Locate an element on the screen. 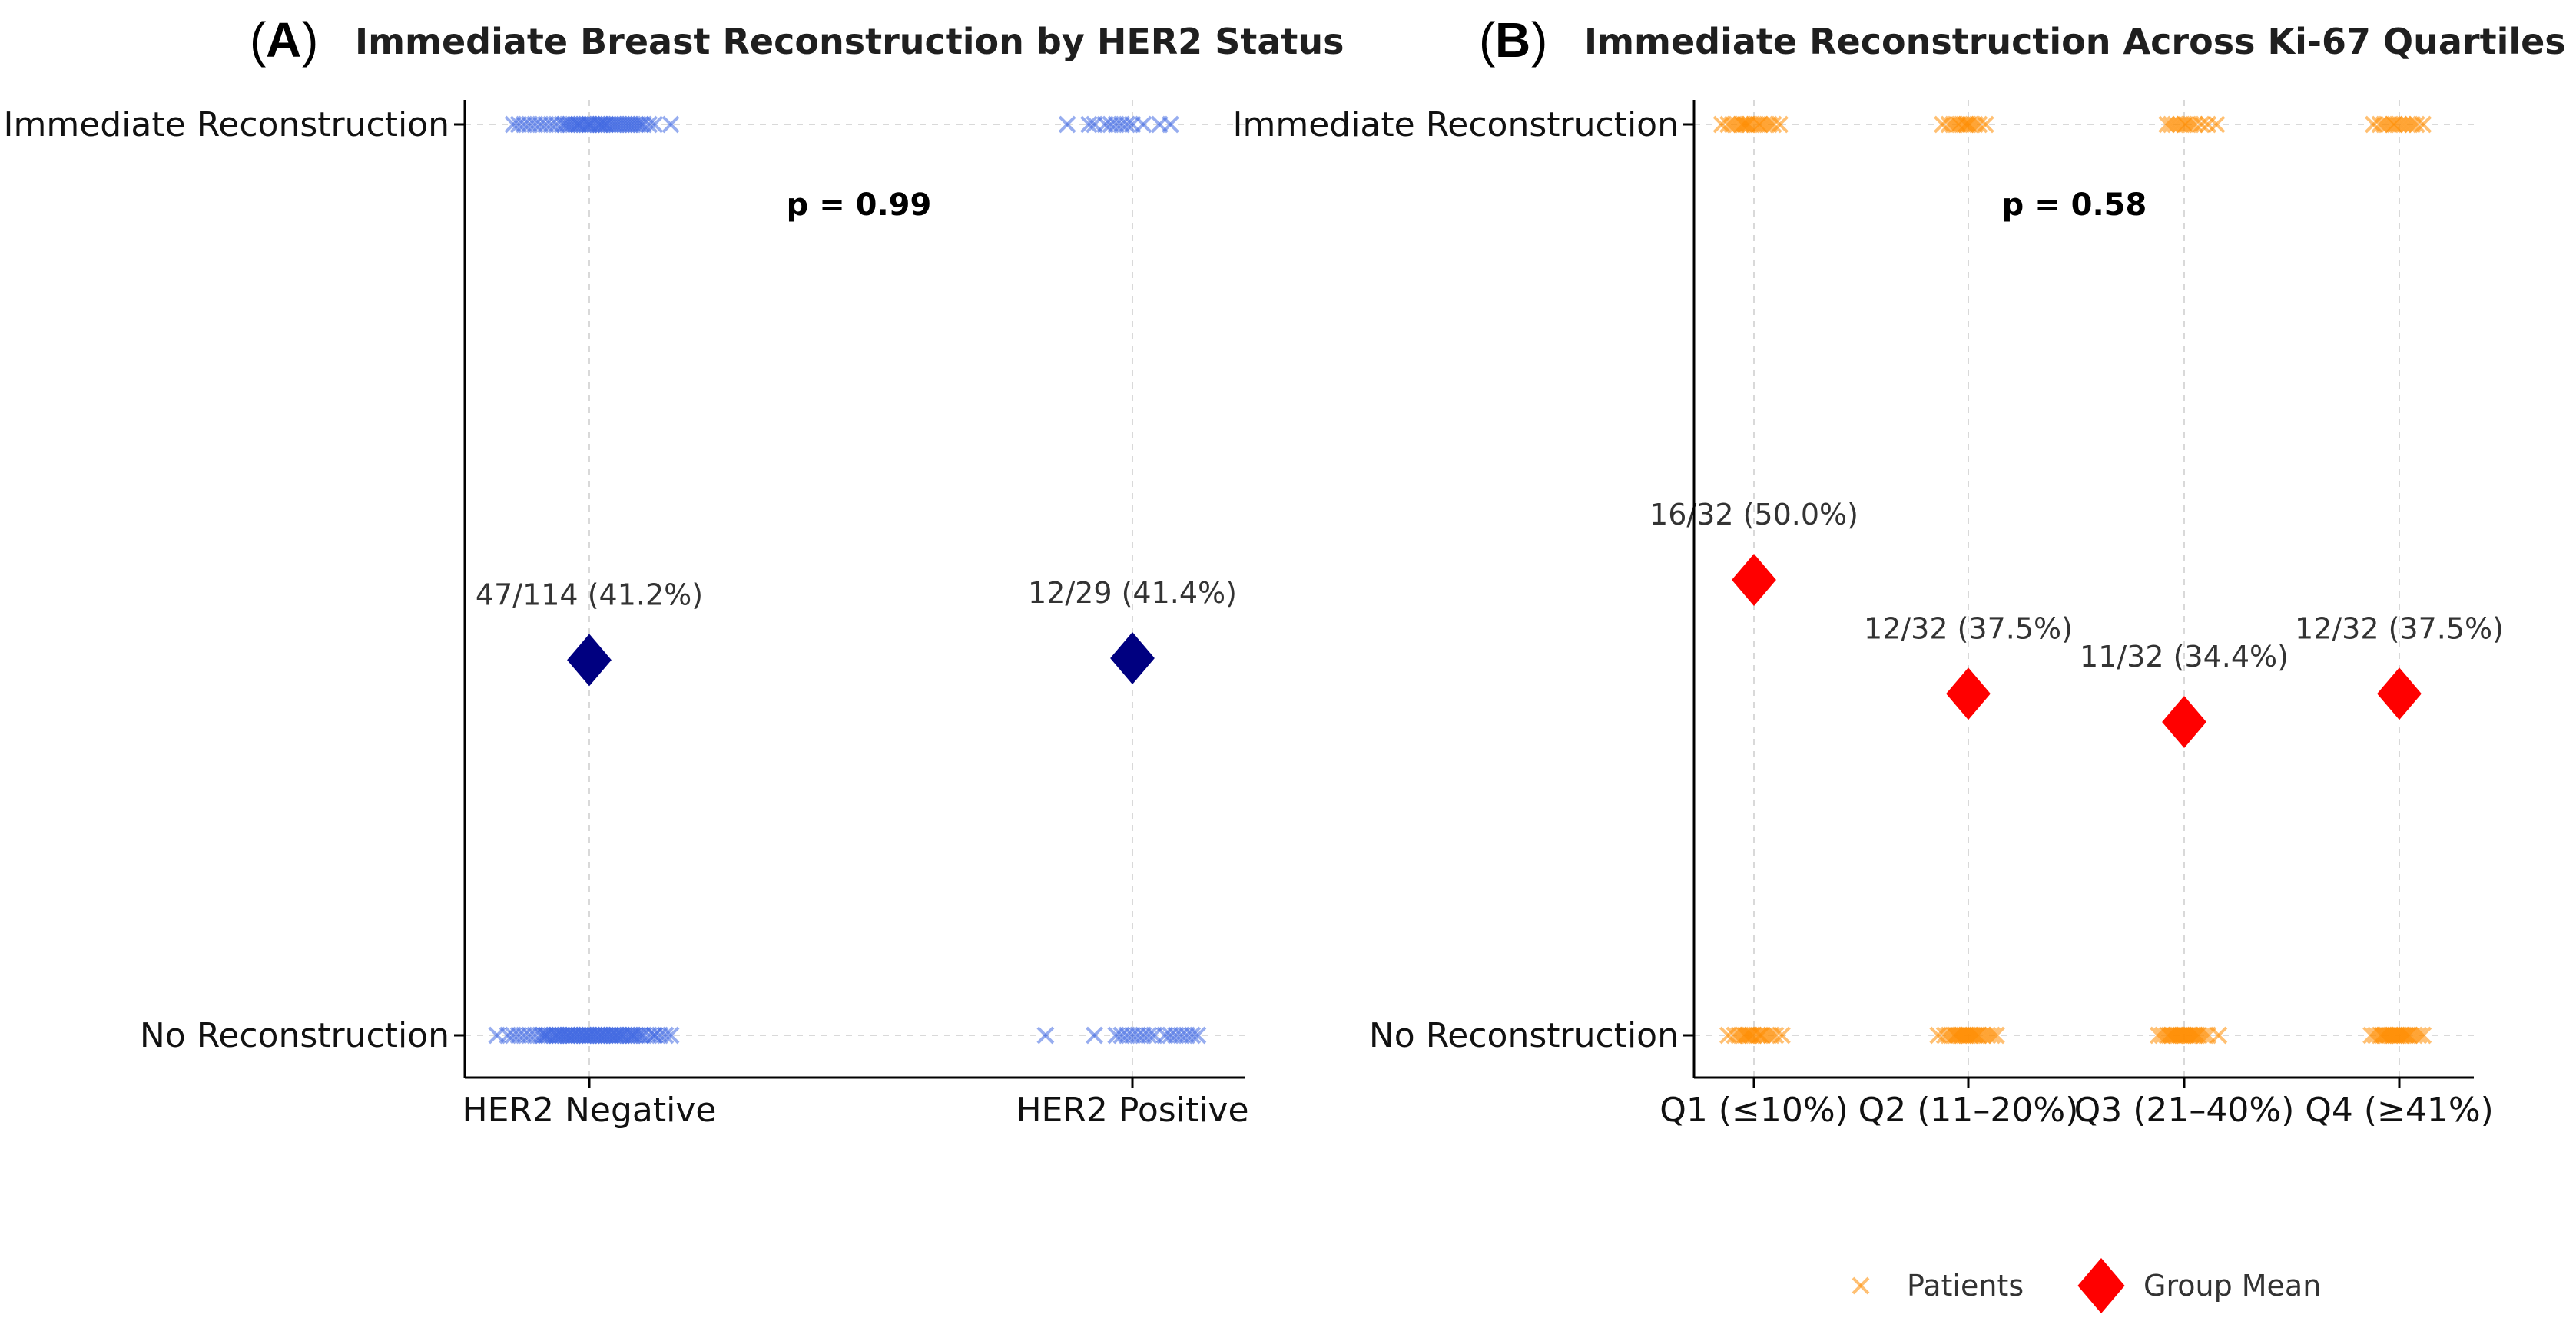 The height and width of the screenshot is (1341, 2576). legend-patients-label: Patients is located at coordinates (1965, 1286).